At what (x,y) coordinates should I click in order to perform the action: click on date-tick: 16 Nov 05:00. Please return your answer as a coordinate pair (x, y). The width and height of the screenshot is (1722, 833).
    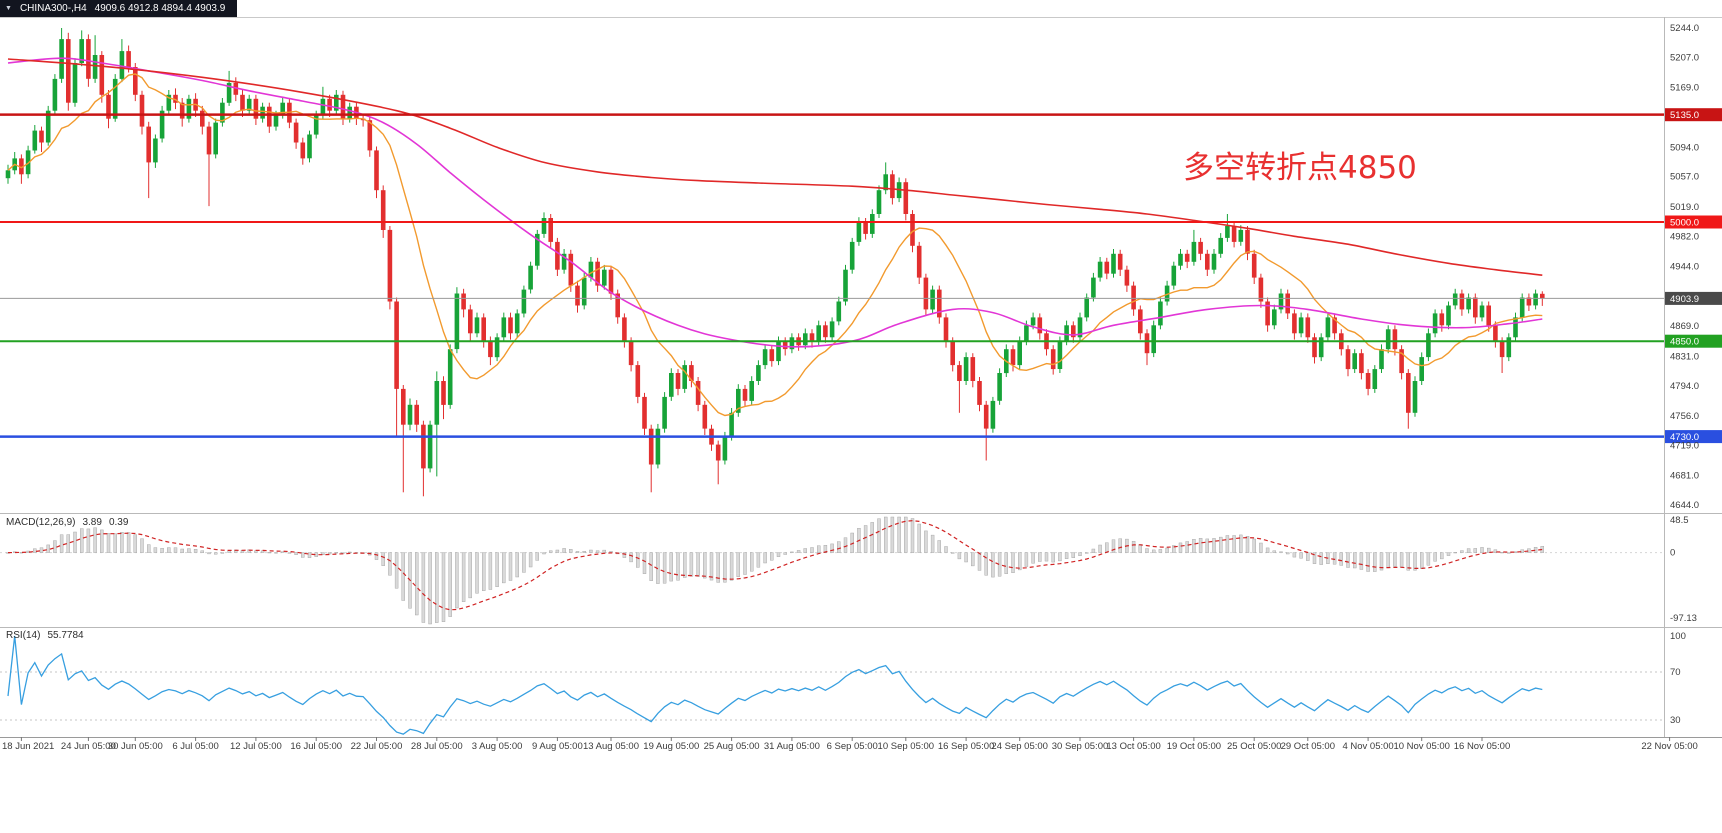
    Looking at the image, I should click on (1482, 746).